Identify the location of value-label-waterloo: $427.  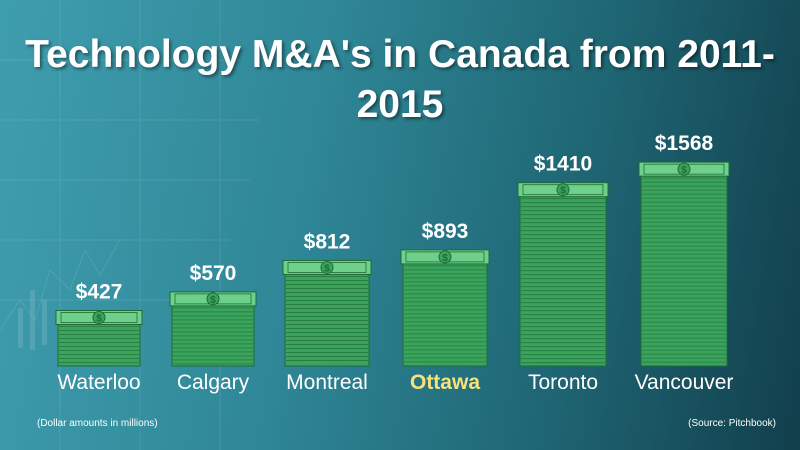
(99, 291).